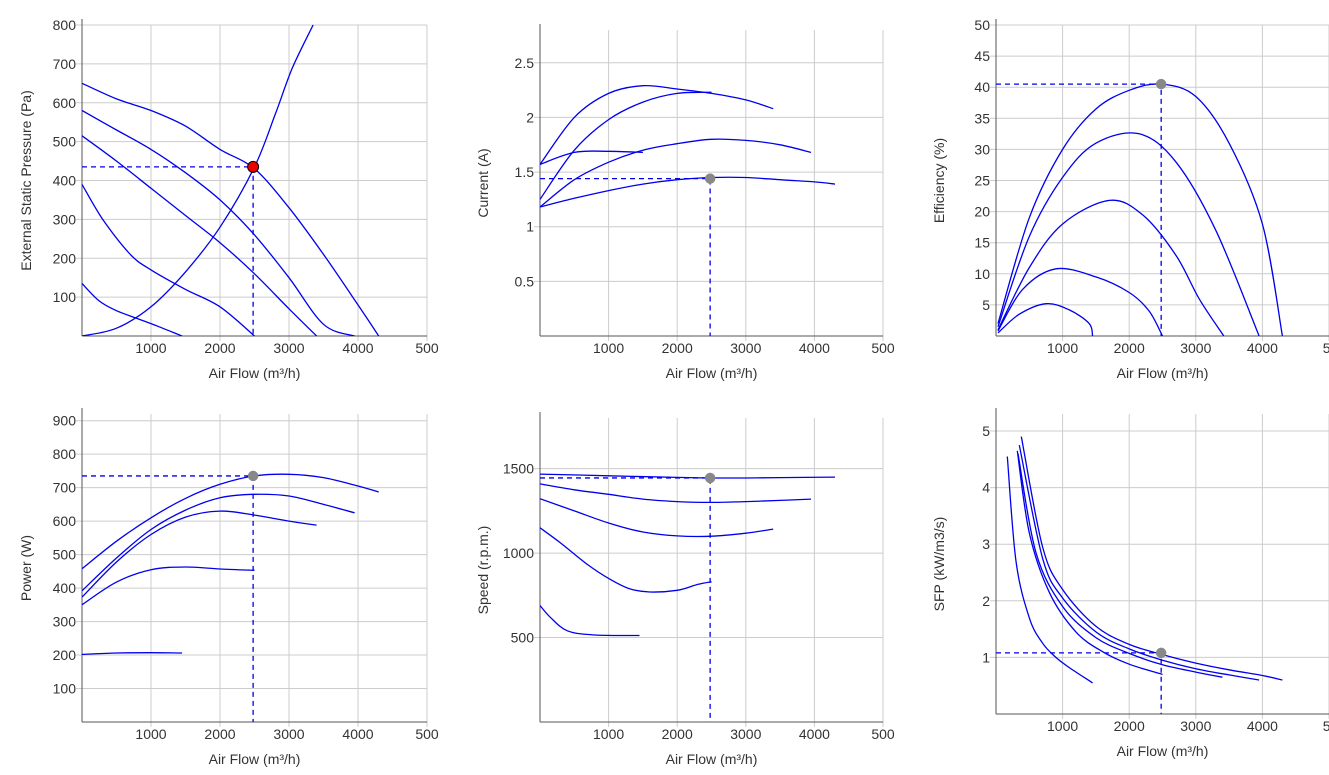 This screenshot has width=1329, height=775. I want to click on power-series-group, so click(230, 564).